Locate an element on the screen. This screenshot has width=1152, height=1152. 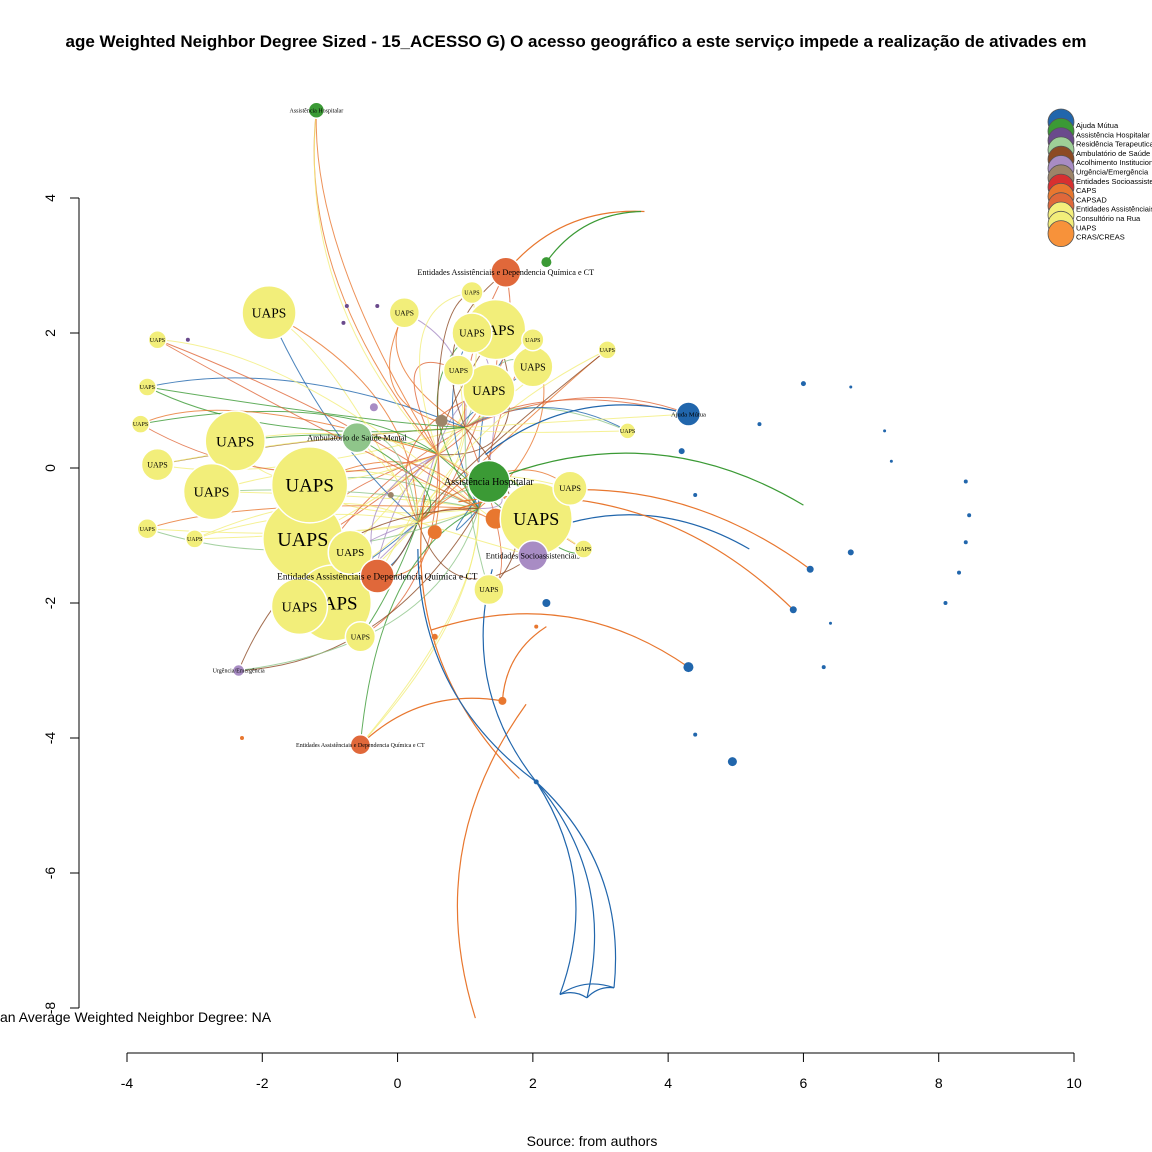
legend-label: CAPS is located at coordinates (1086, 190).